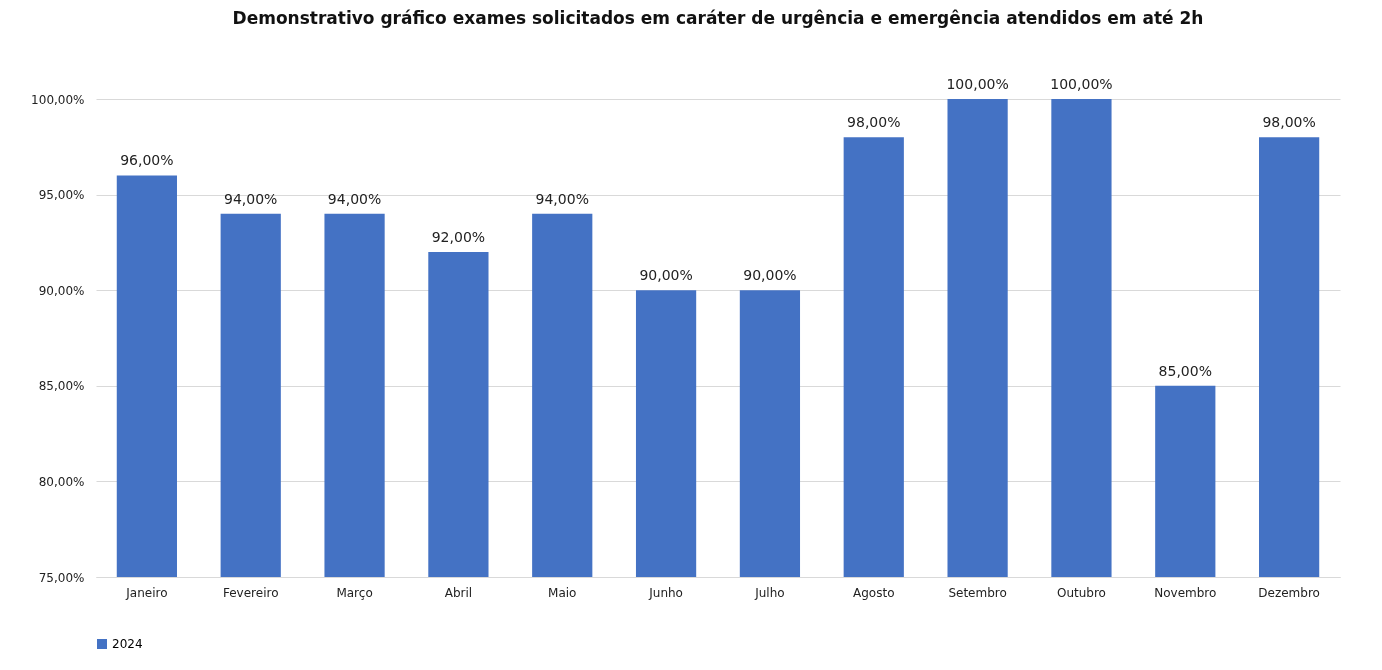 This screenshot has width=1382, height=670. I want to click on x-tick-label: Julho, so click(769, 592).